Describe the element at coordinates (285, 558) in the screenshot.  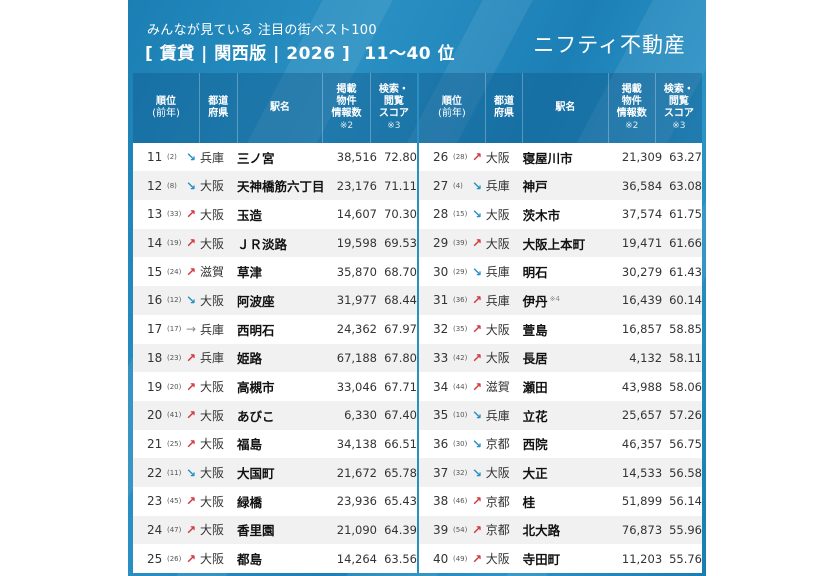
I see `station-name-cell: 都島` at that location.